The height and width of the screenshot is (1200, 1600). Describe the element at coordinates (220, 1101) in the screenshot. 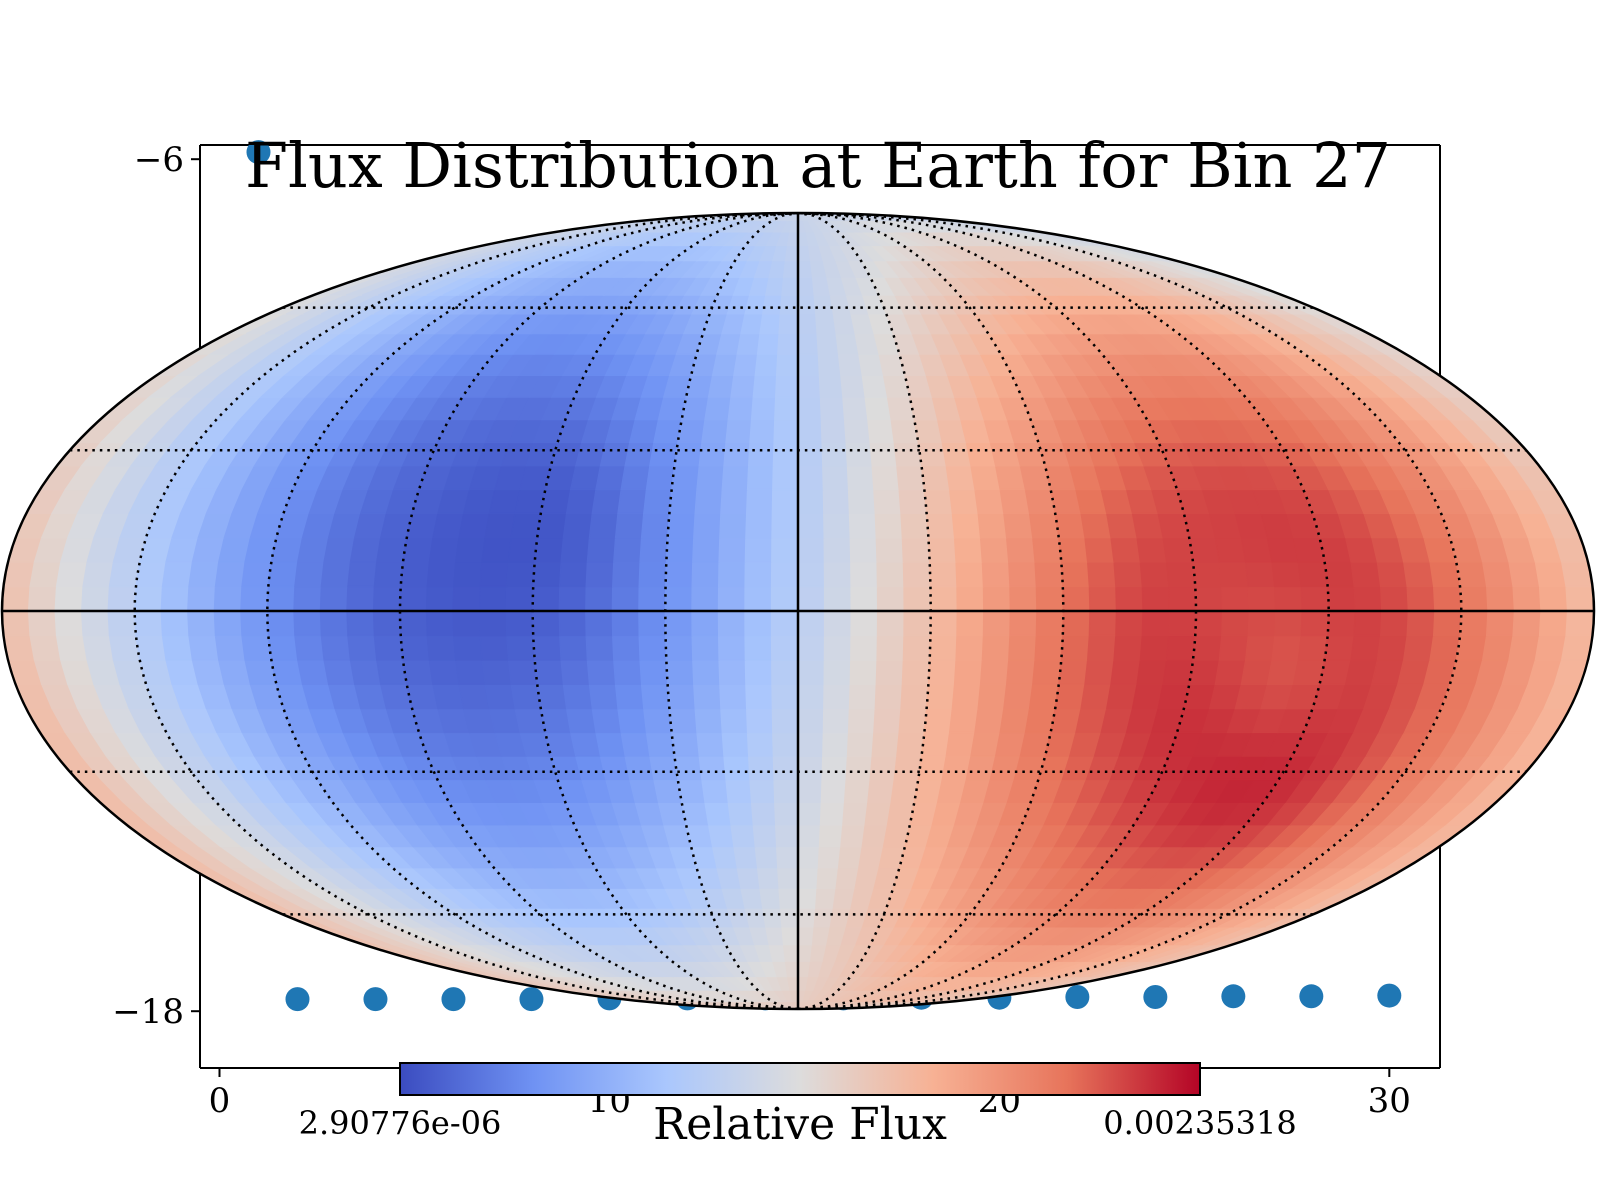

I see `x-tick-label: 0` at that location.